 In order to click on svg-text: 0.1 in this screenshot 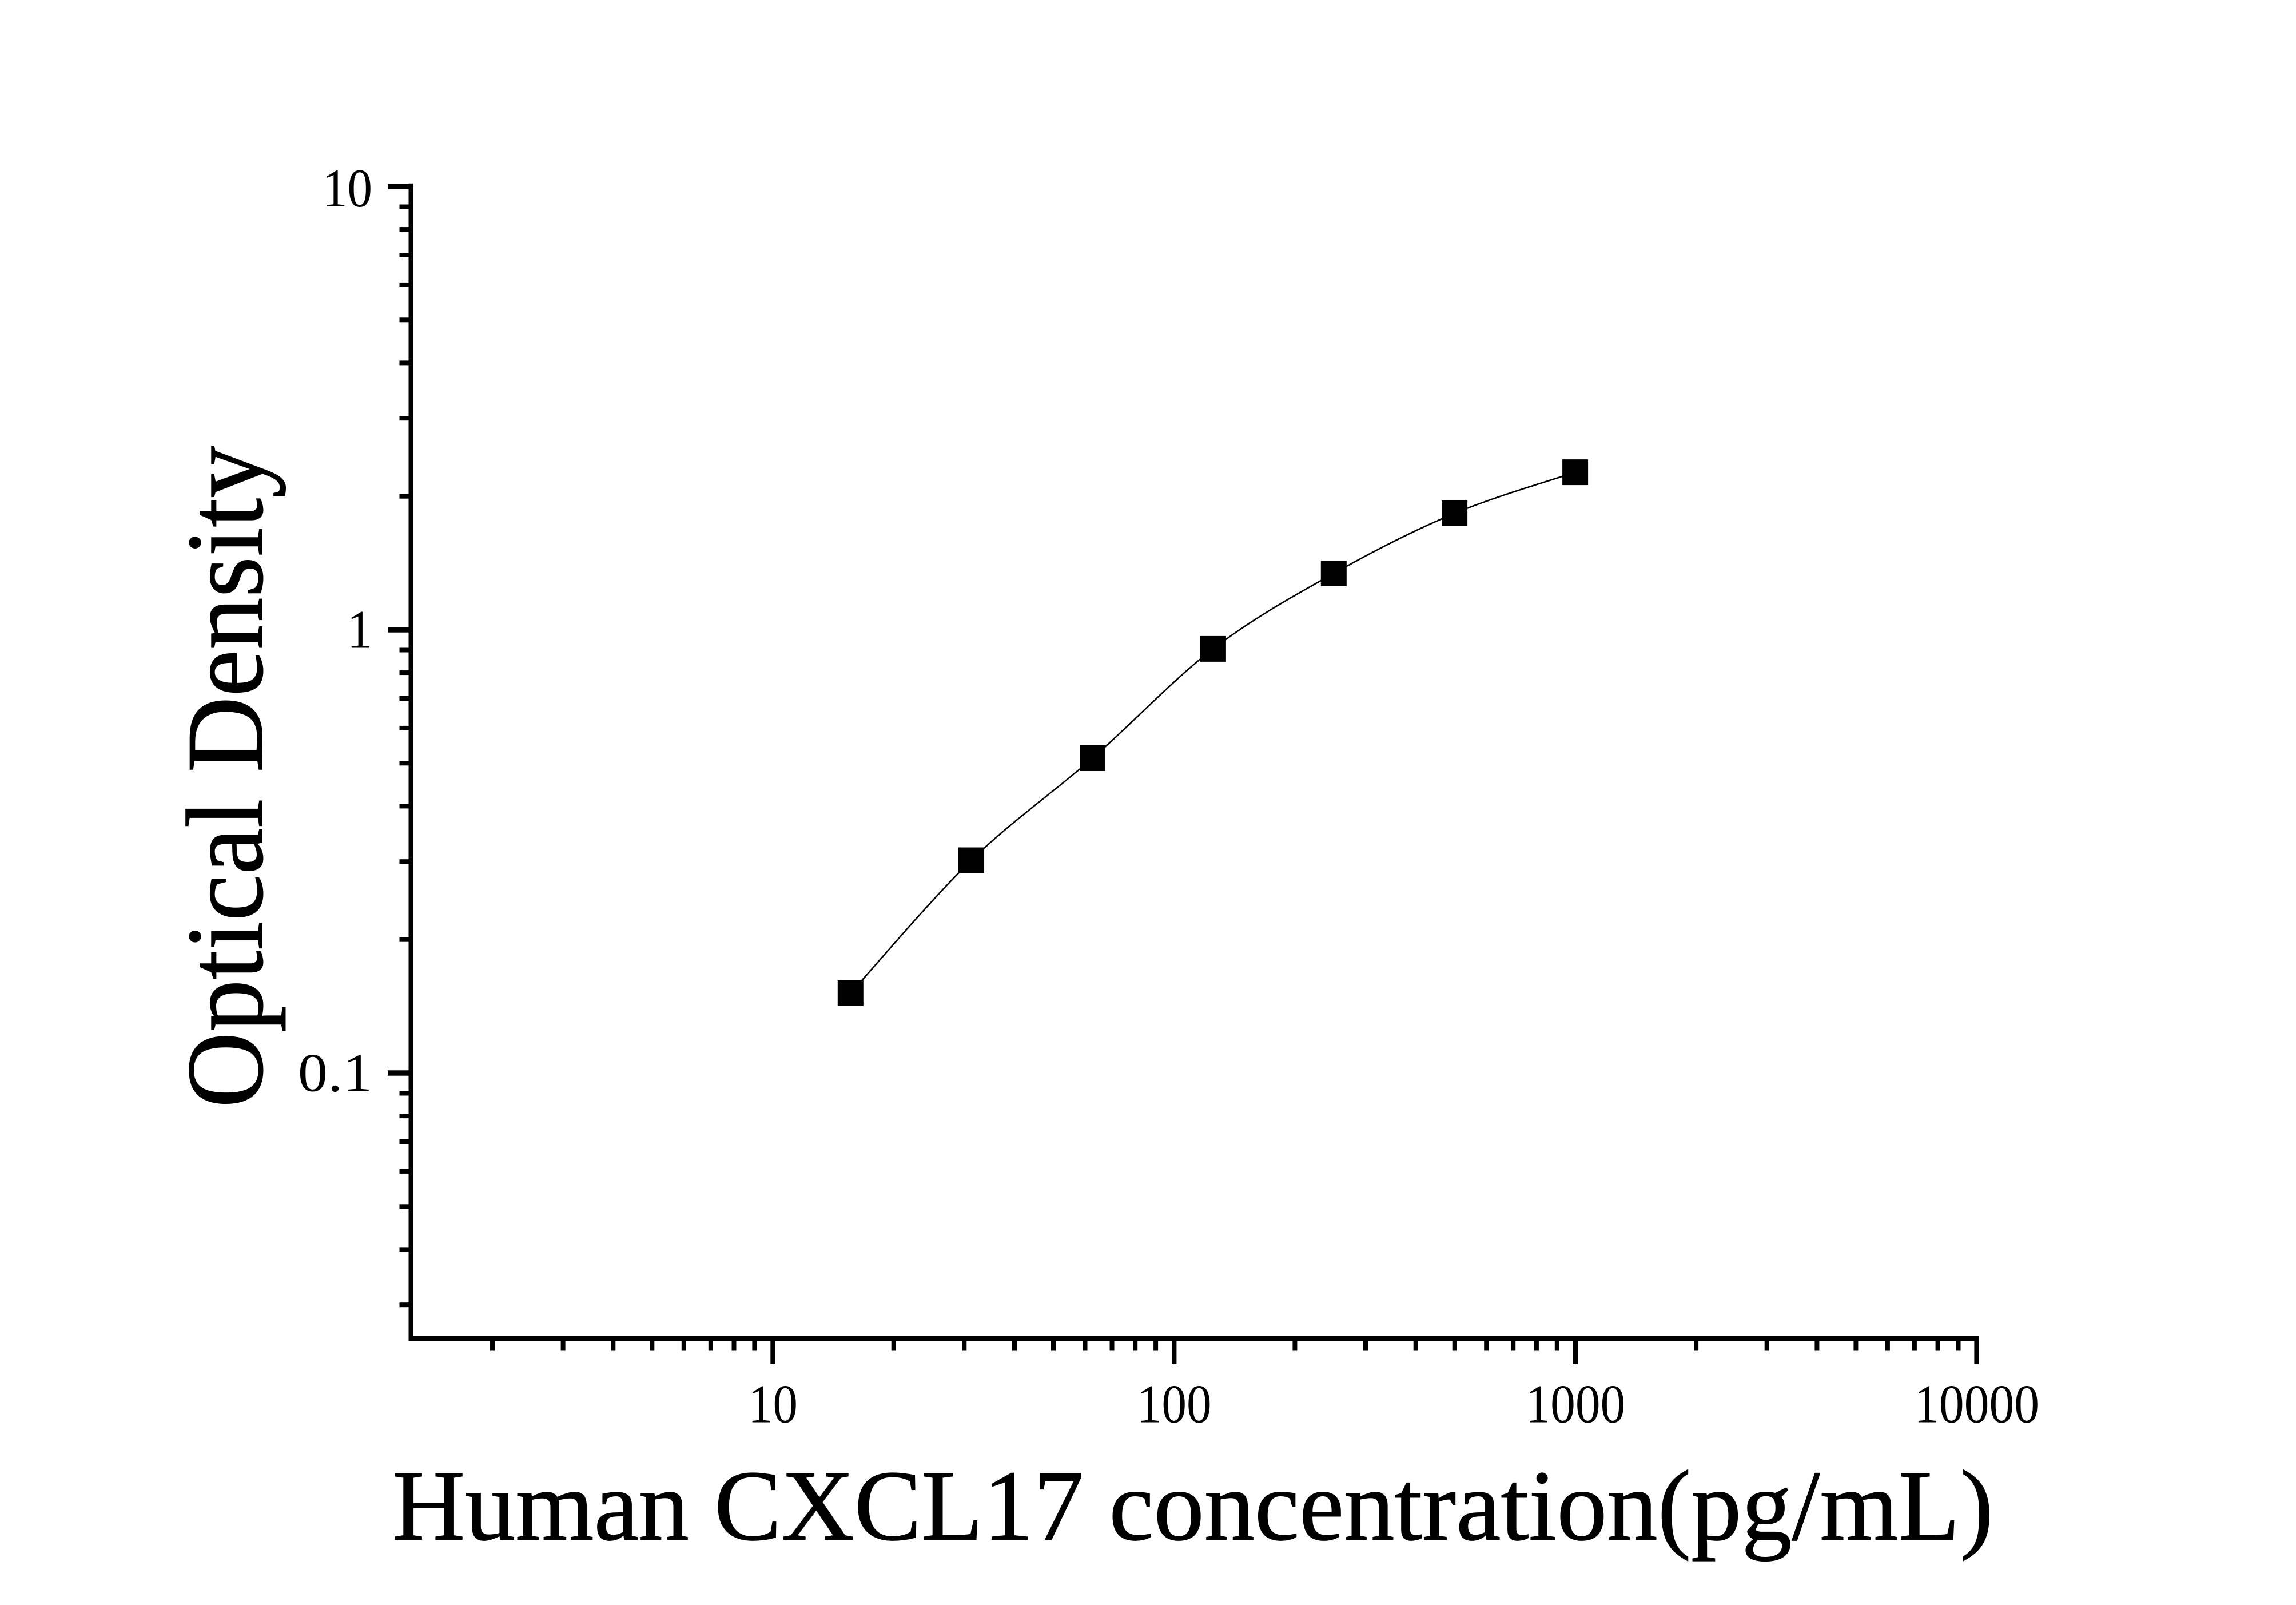, I will do `click(335, 1073)`.